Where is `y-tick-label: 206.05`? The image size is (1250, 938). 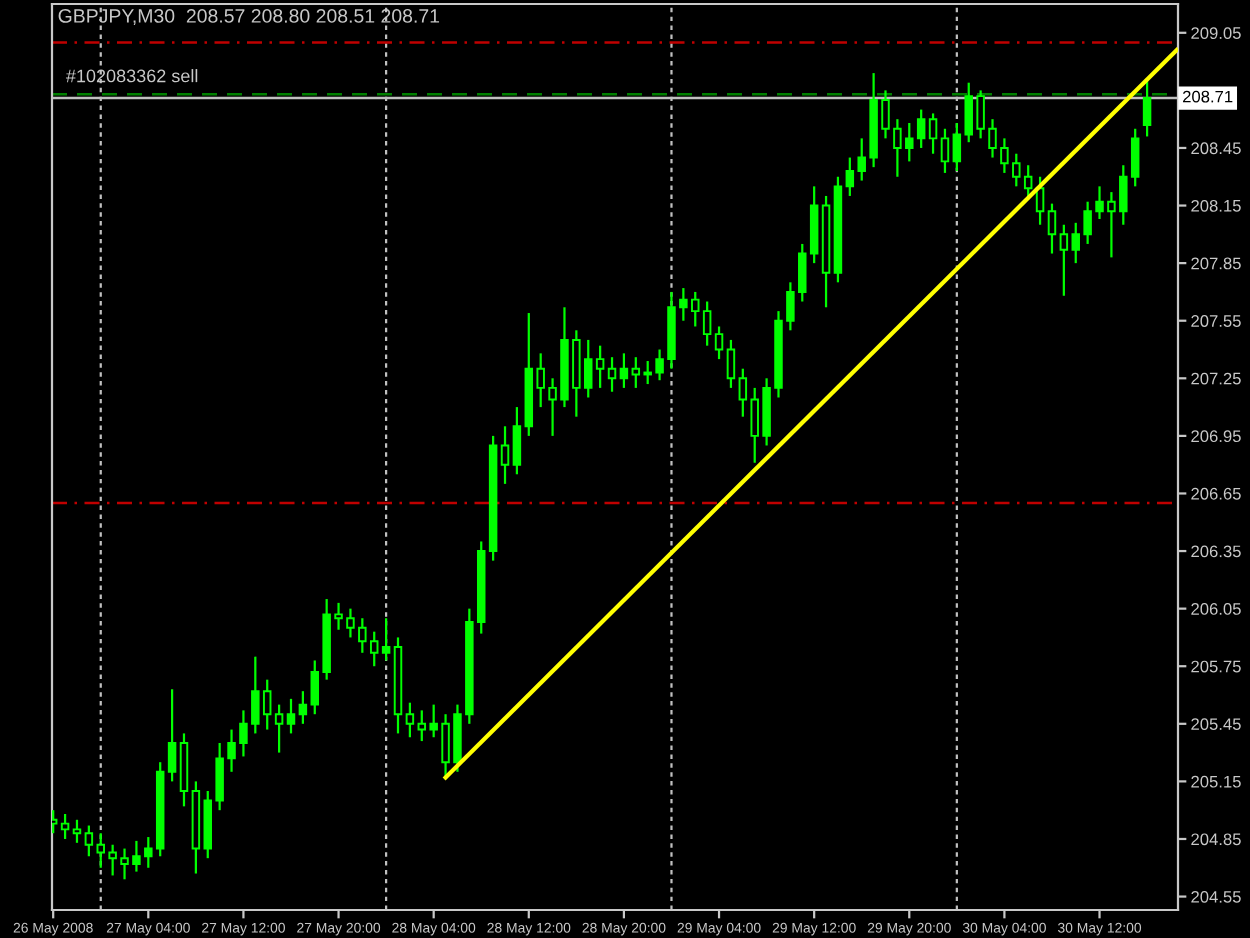 y-tick-label: 206.05 is located at coordinates (1216, 609).